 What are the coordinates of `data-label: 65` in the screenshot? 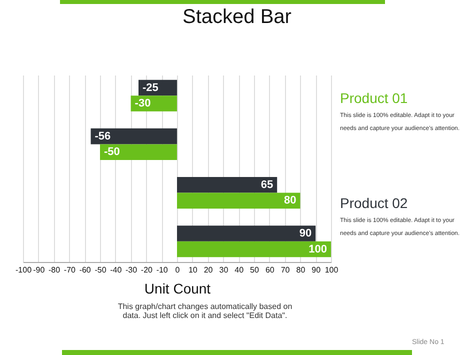 It's located at (267, 184).